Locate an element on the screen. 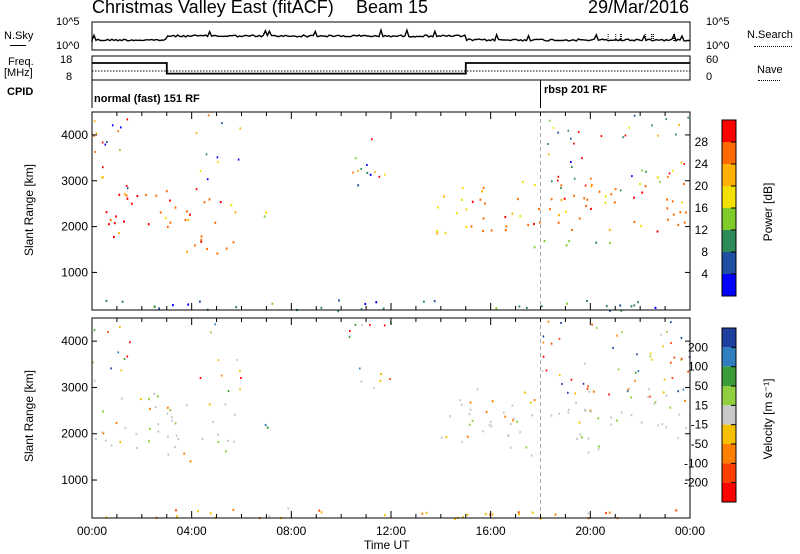  nave-tick-high: 60 is located at coordinates (712, 60).